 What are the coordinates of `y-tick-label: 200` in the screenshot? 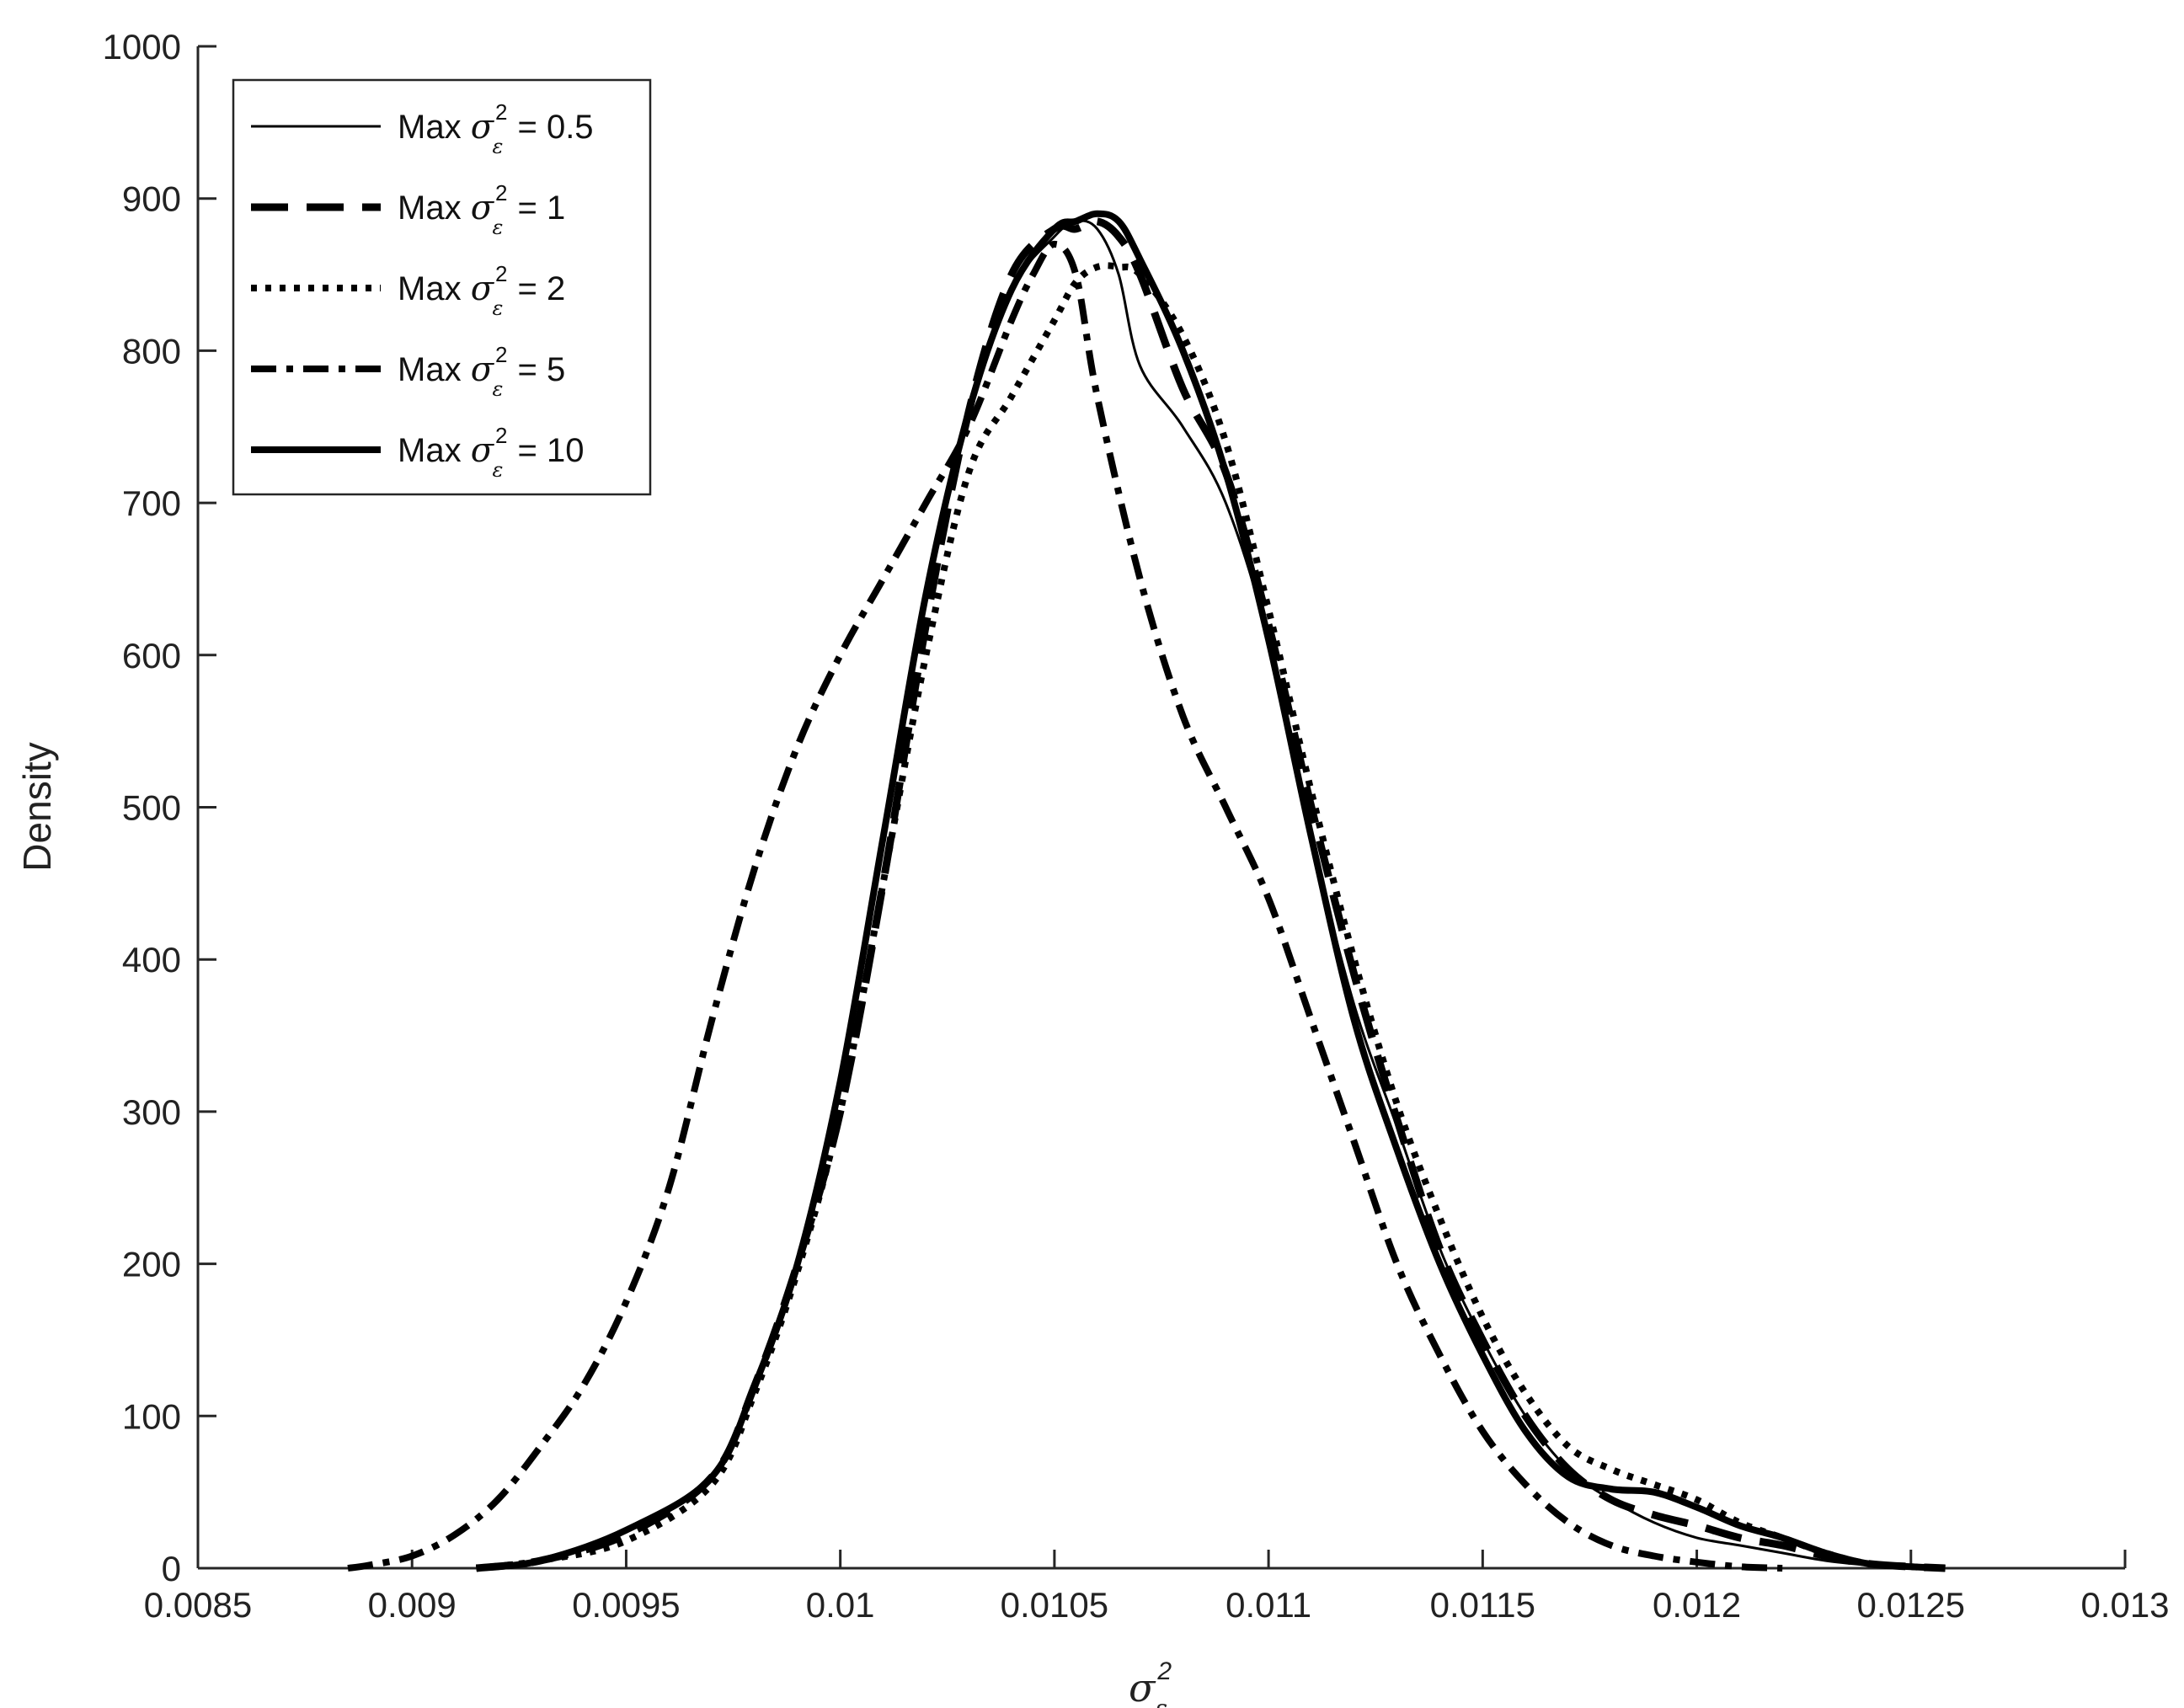 It's located at (151, 1264).